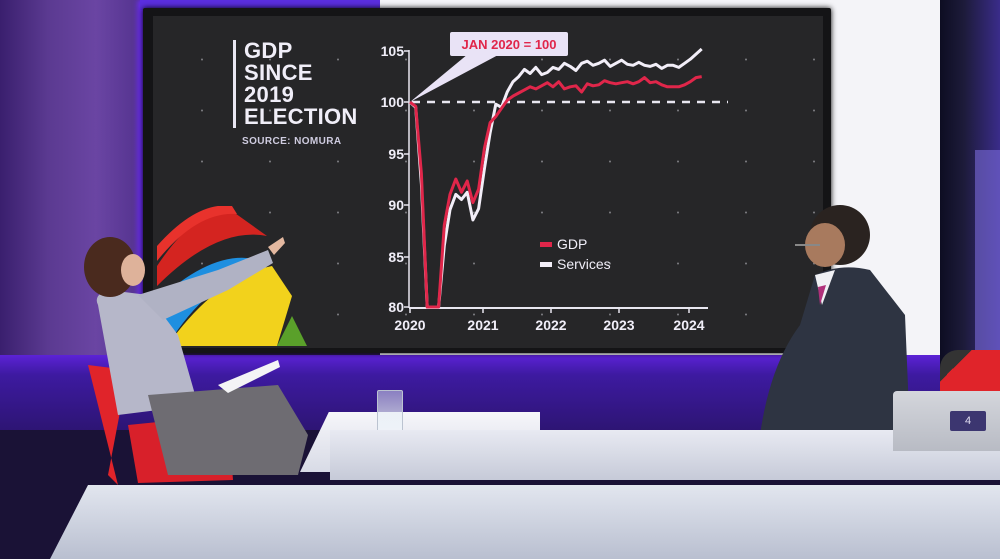  I want to click on rainbow-yellow-band, so click(229, 306).